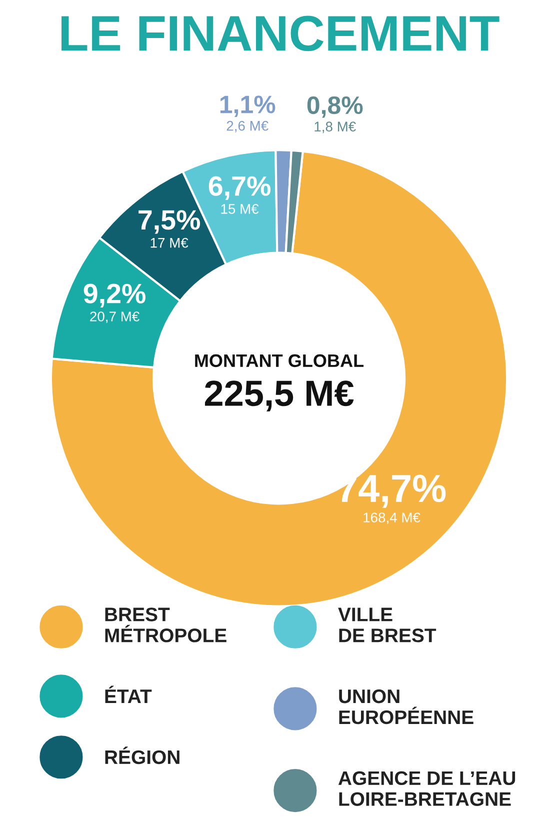 Image resolution: width=558 pixels, height=839 pixels. What do you see at coordinates (142, 755) in the screenshot?
I see `legend-label: RÉGION` at bounding box center [142, 755].